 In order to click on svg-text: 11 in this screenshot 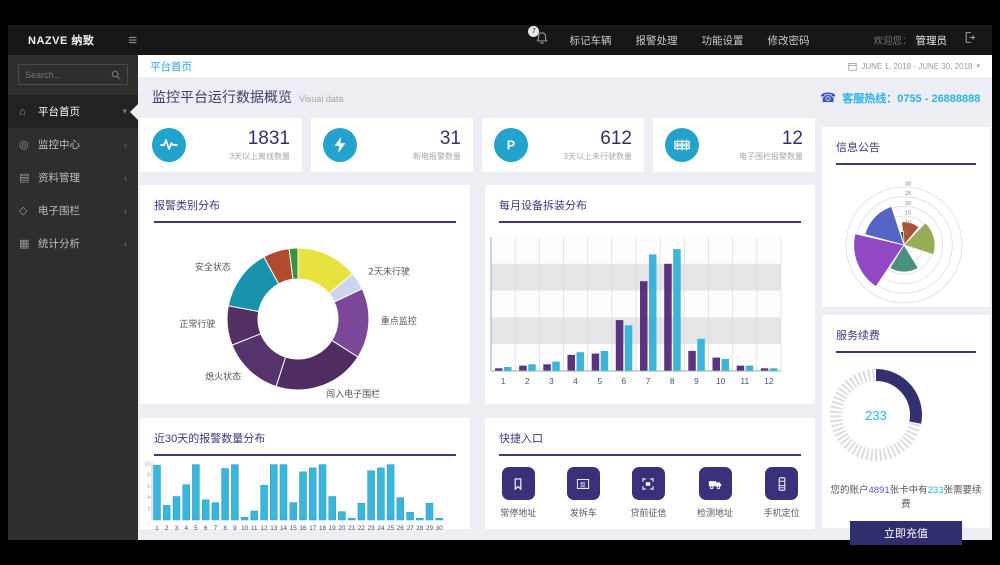, I will do `click(254, 528)`.